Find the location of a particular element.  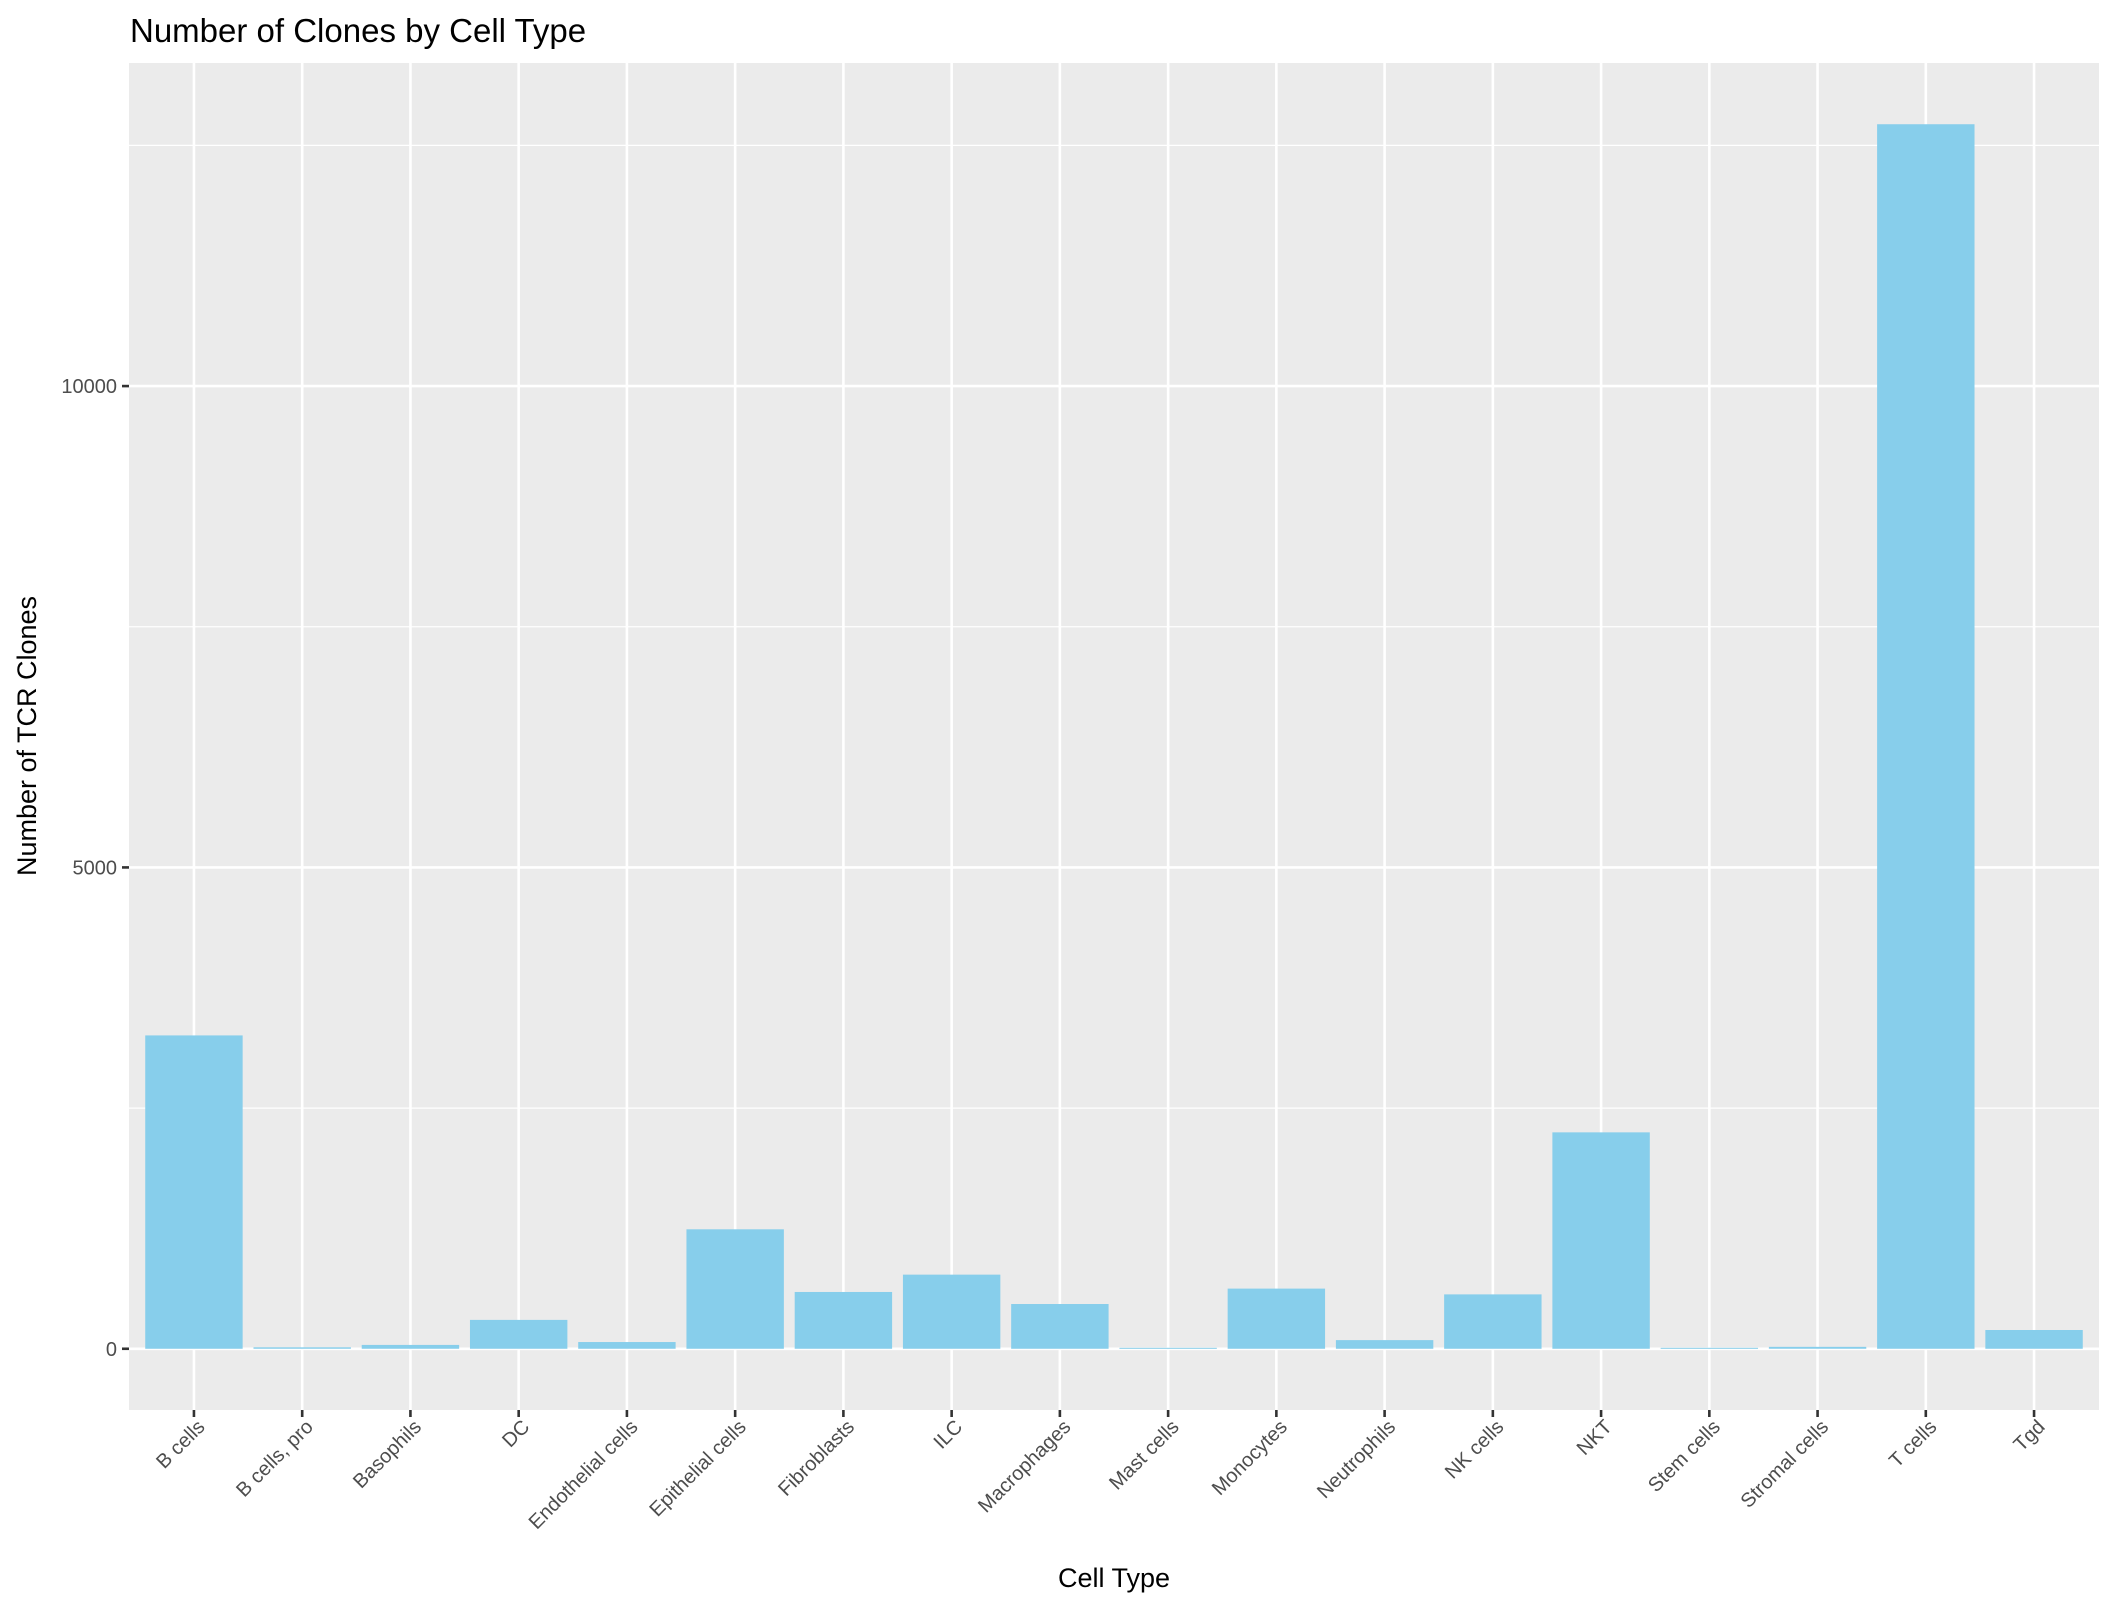

x-tick-label: Monocytes is located at coordinates (1250, 1458).